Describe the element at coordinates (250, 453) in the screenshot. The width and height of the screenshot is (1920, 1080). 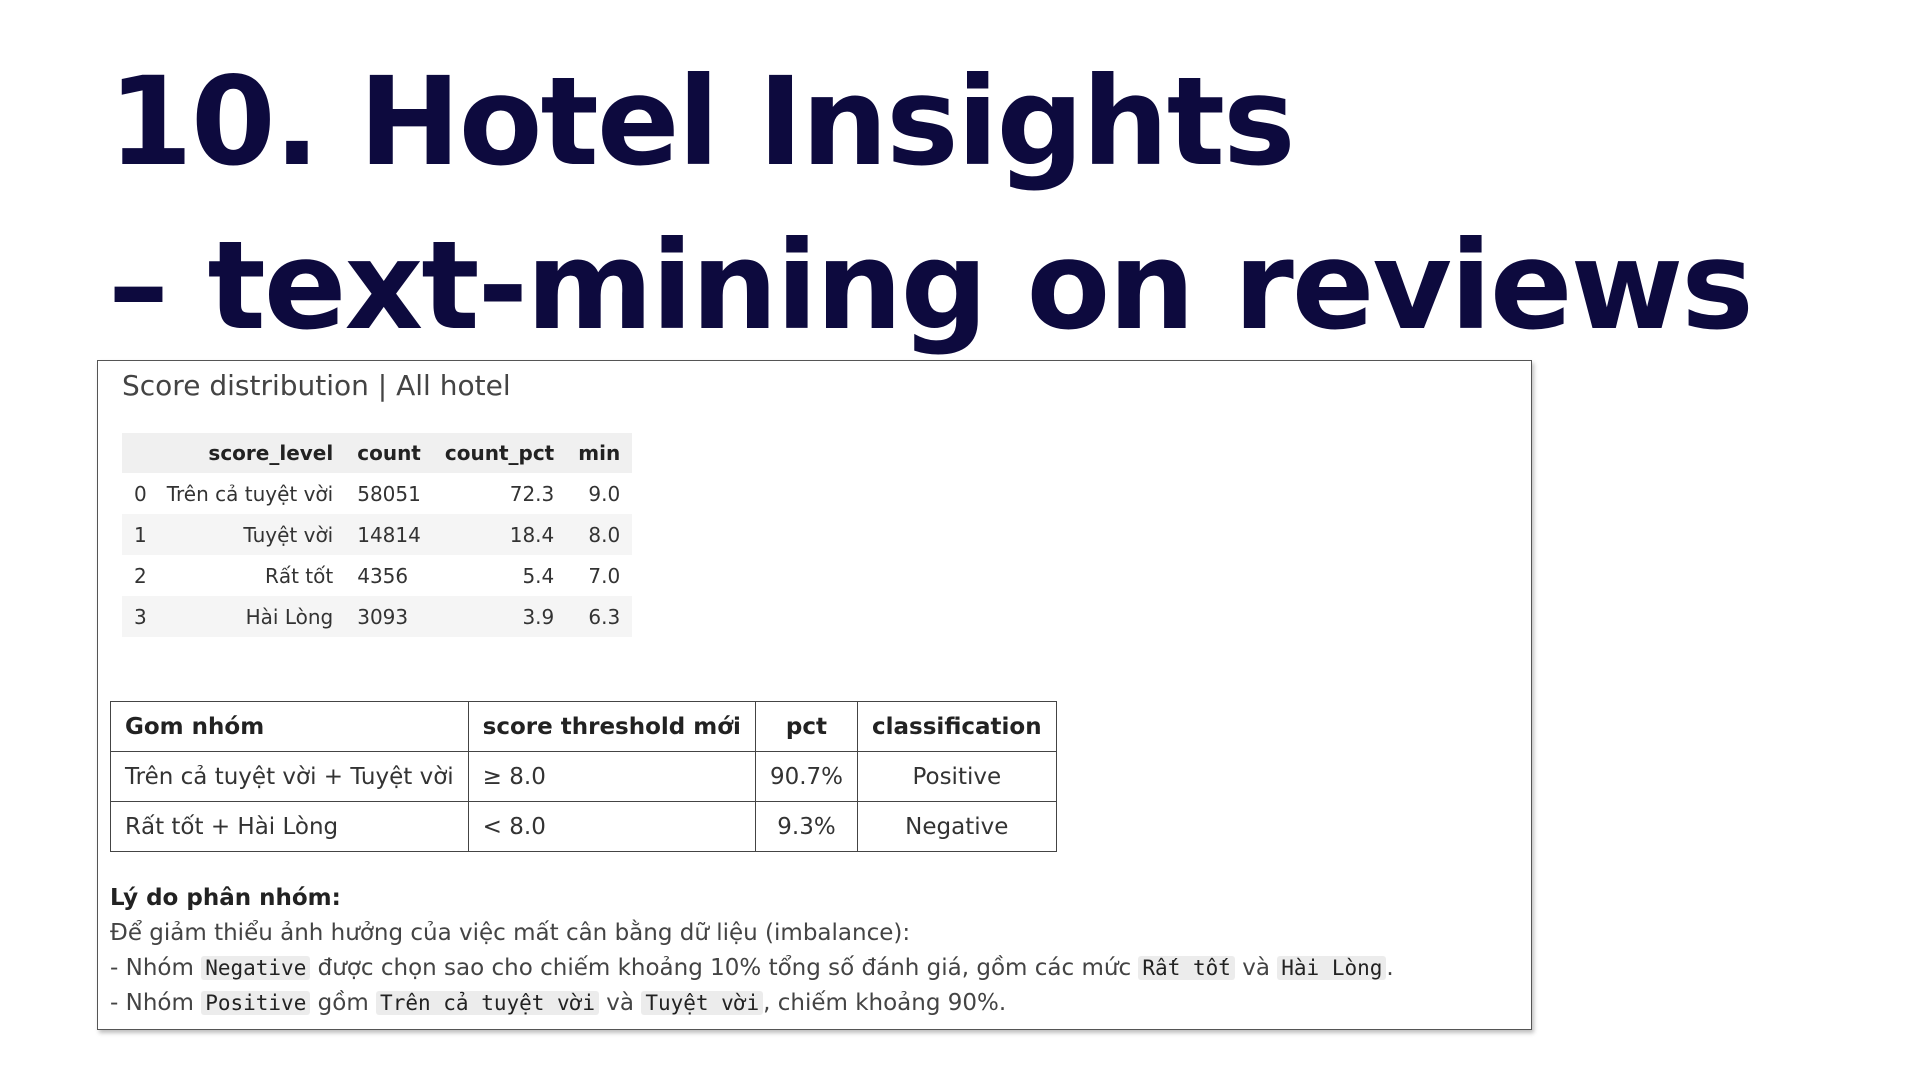
I see `column-header-score-level: score_level` at that location.